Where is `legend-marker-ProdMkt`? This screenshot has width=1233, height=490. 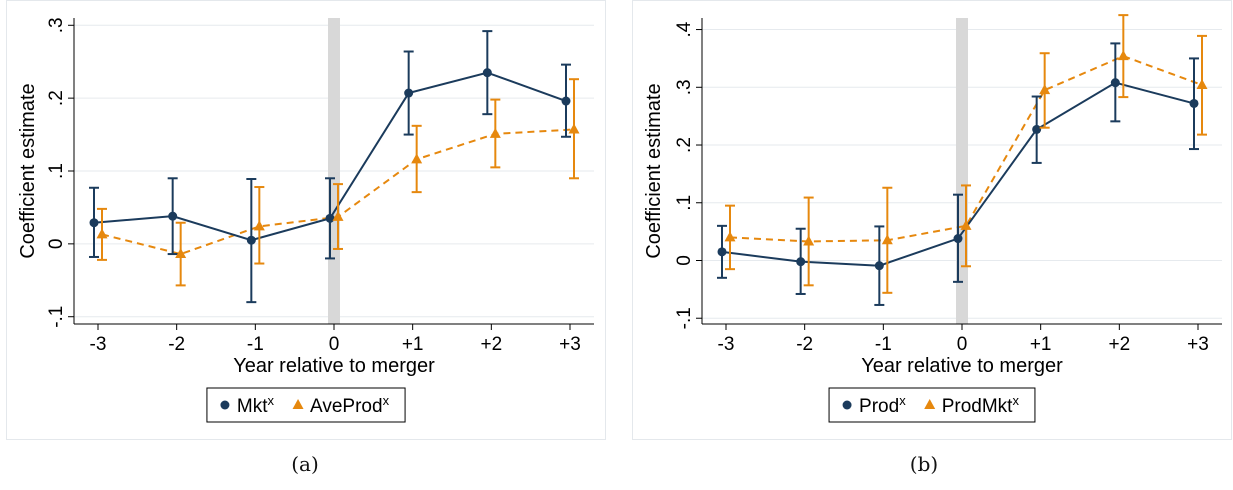 legend-marker-ProdMkt is located at coordinates (930, 404).